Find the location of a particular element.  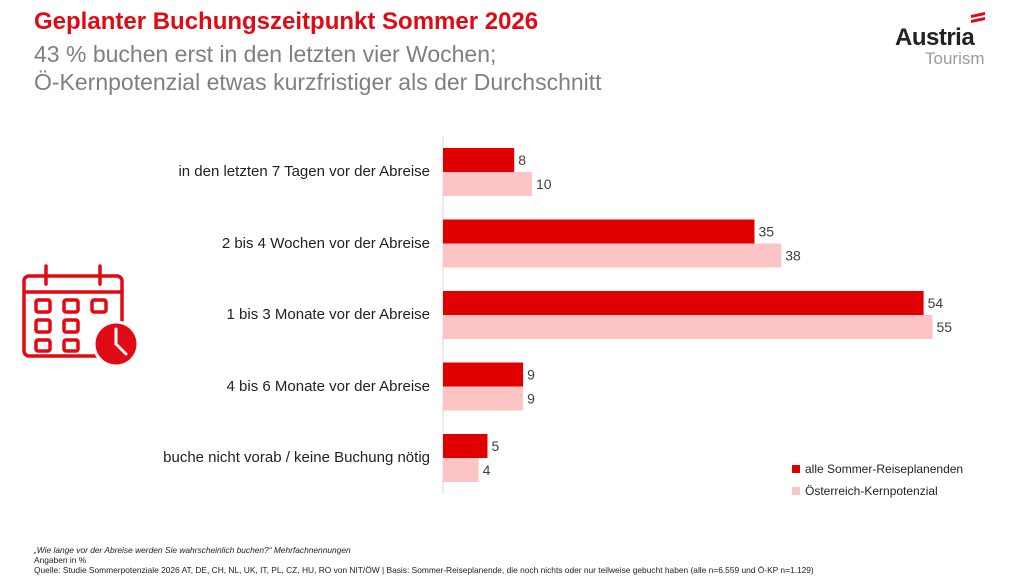

flag-mark-icon is located at coordinates (978, 17).